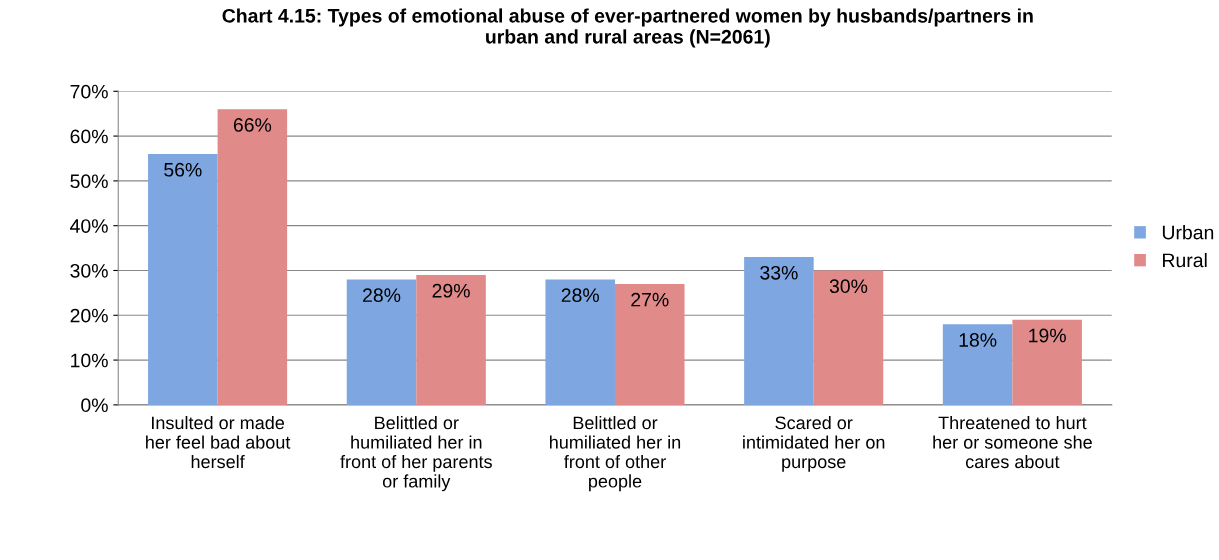 The height and width of the screenshot is (560, 1219). What do you see at coordinates (252, 125) in the screenshot?
I see `data-label: 66%` at bounding box center [252, 125].